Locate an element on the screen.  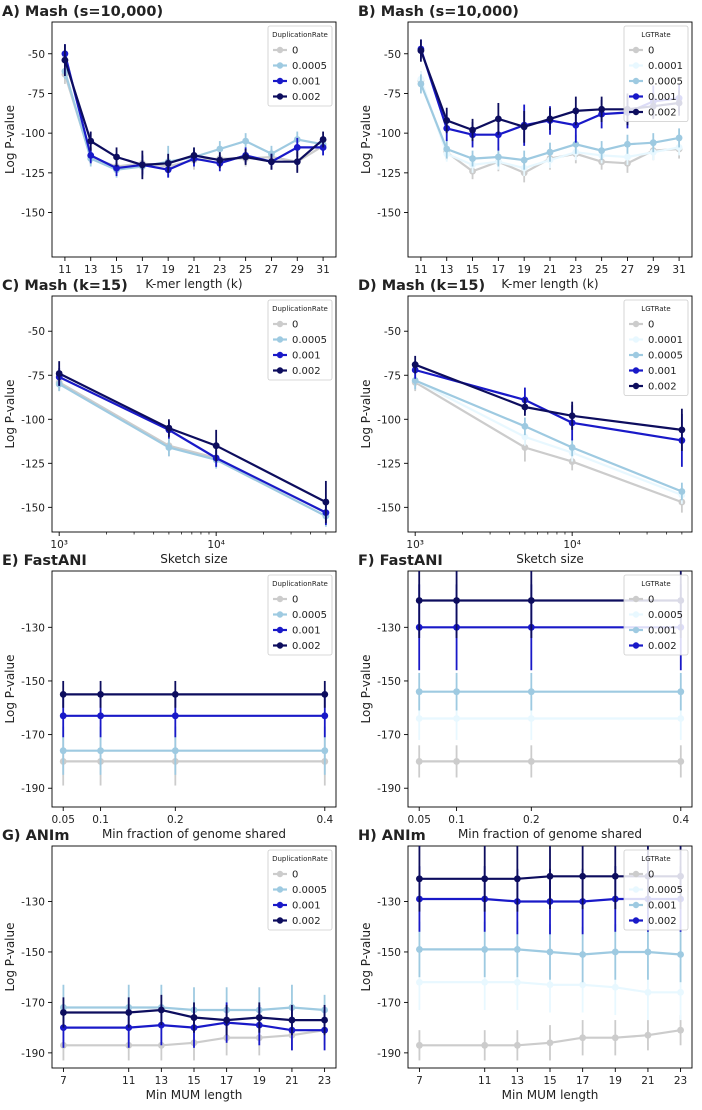
x-axis-label: Min MUM length is located at coordinates (194, 1095).